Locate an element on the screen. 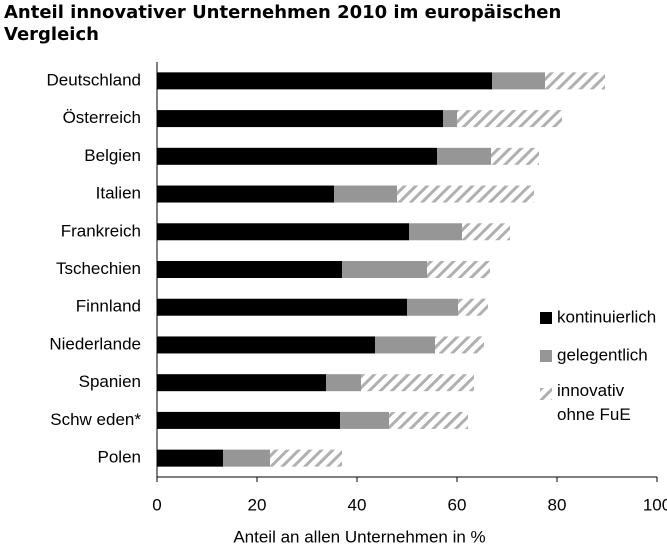 The image size is (667, 551). x-tick-label: 60 is located at coordinates (457, 504).